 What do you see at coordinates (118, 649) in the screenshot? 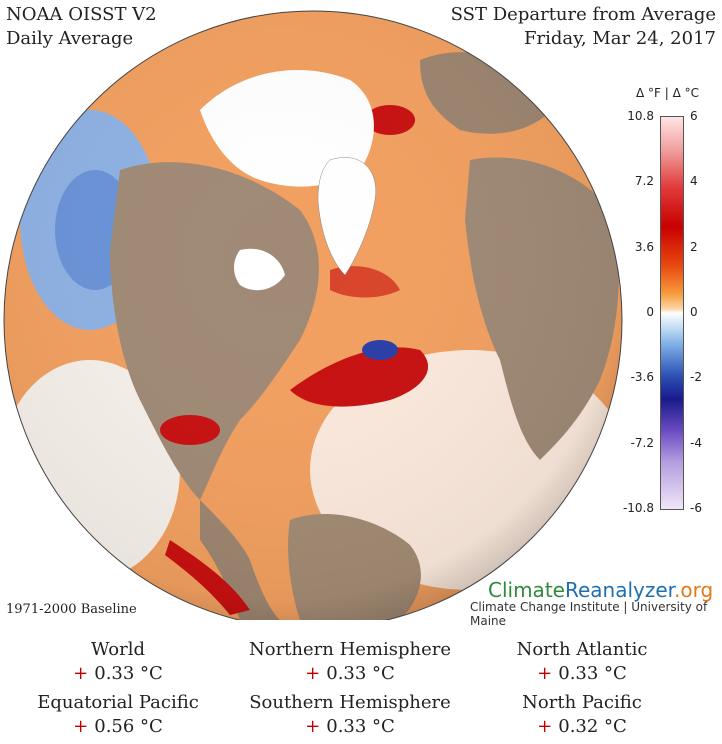
I see `stat-region: World` at bounding box center [118, 649].